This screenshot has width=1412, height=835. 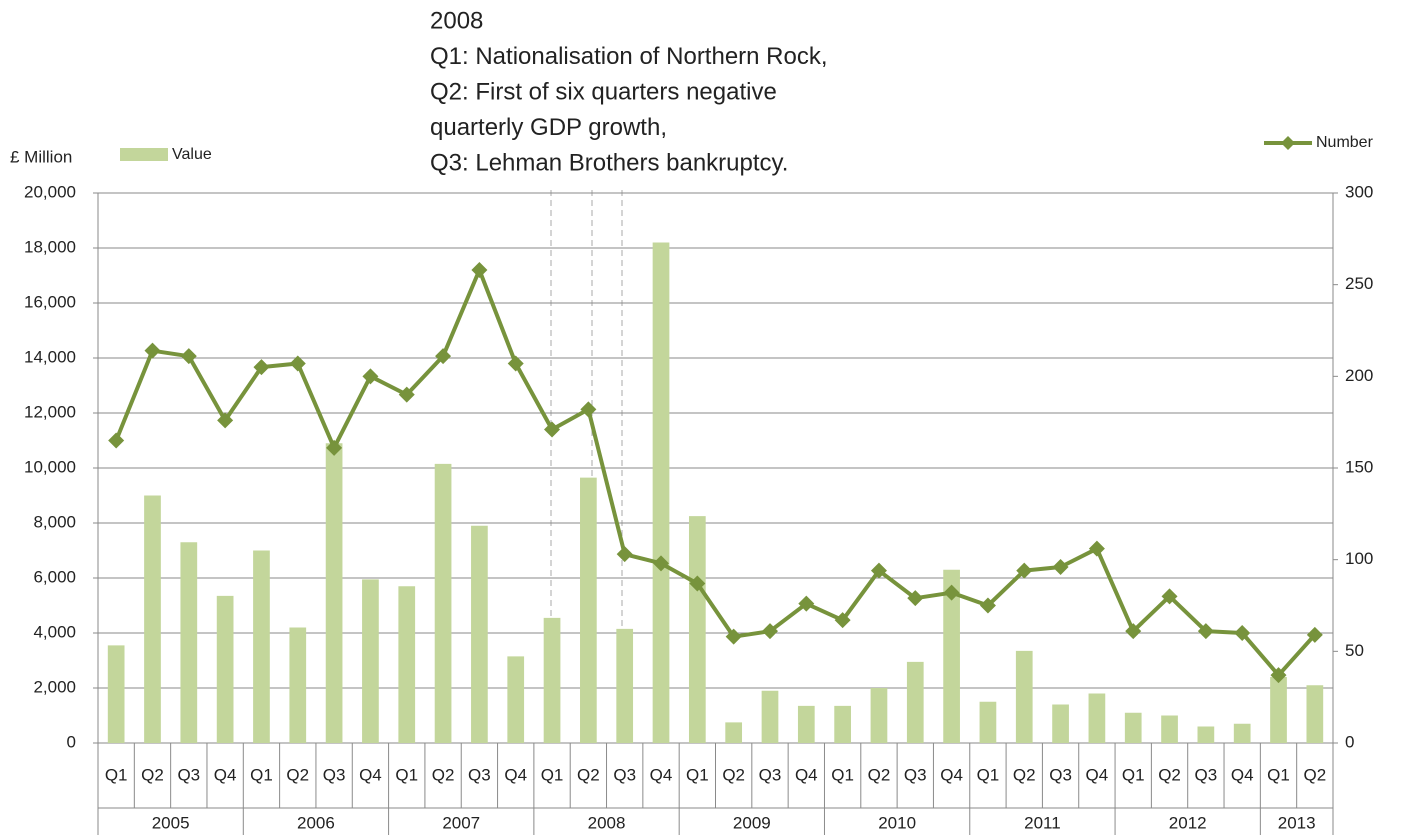 I want to click on y-tick-label: 2,000, so click(x=54, y=686).